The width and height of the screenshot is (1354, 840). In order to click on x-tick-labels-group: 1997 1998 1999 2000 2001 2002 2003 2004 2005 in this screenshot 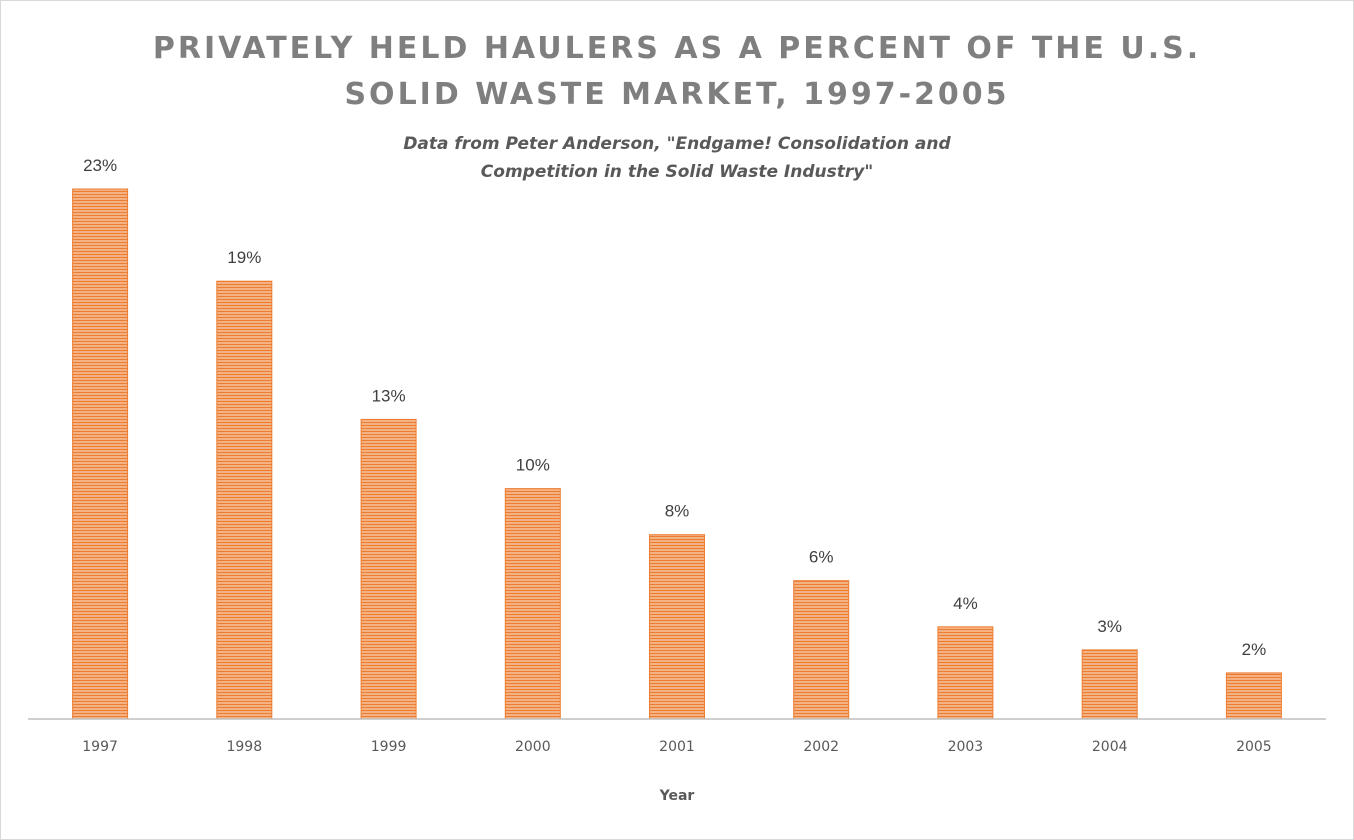, I will do `click(676, 747)`.